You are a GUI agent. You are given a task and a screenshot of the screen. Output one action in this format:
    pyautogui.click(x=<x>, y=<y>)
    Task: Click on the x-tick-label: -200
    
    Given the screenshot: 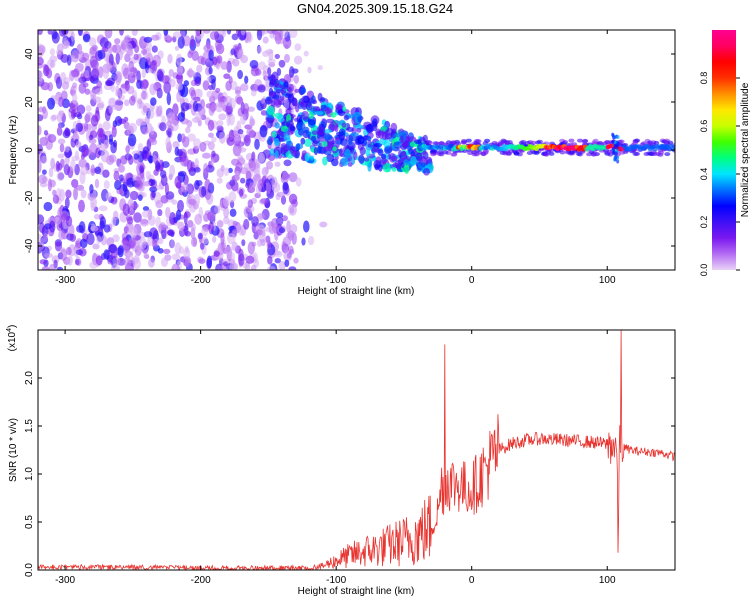 What is the action you would take?
    pyautogui.click(x=201, y=580)
    